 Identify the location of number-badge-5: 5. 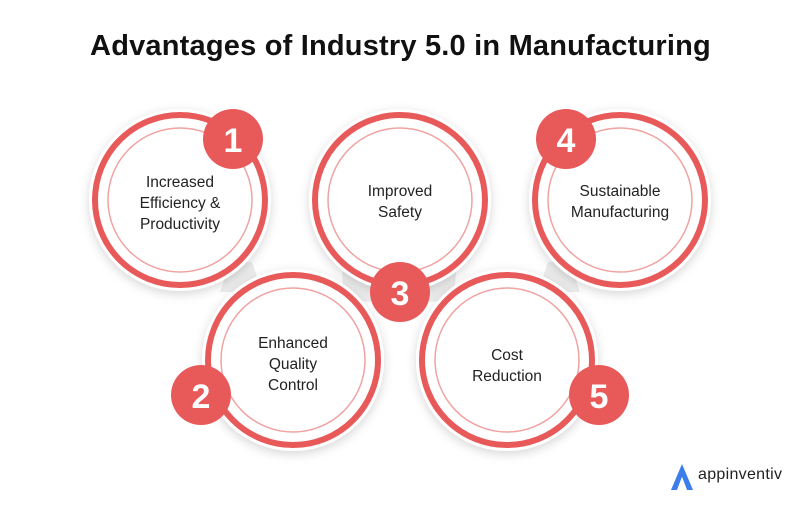
(599, 395).